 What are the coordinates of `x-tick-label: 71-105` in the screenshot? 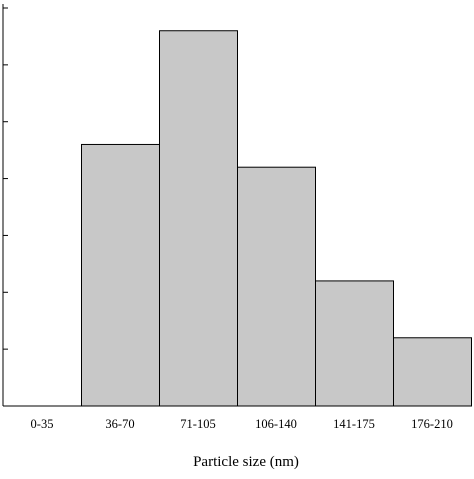 It's located at (197, 424).